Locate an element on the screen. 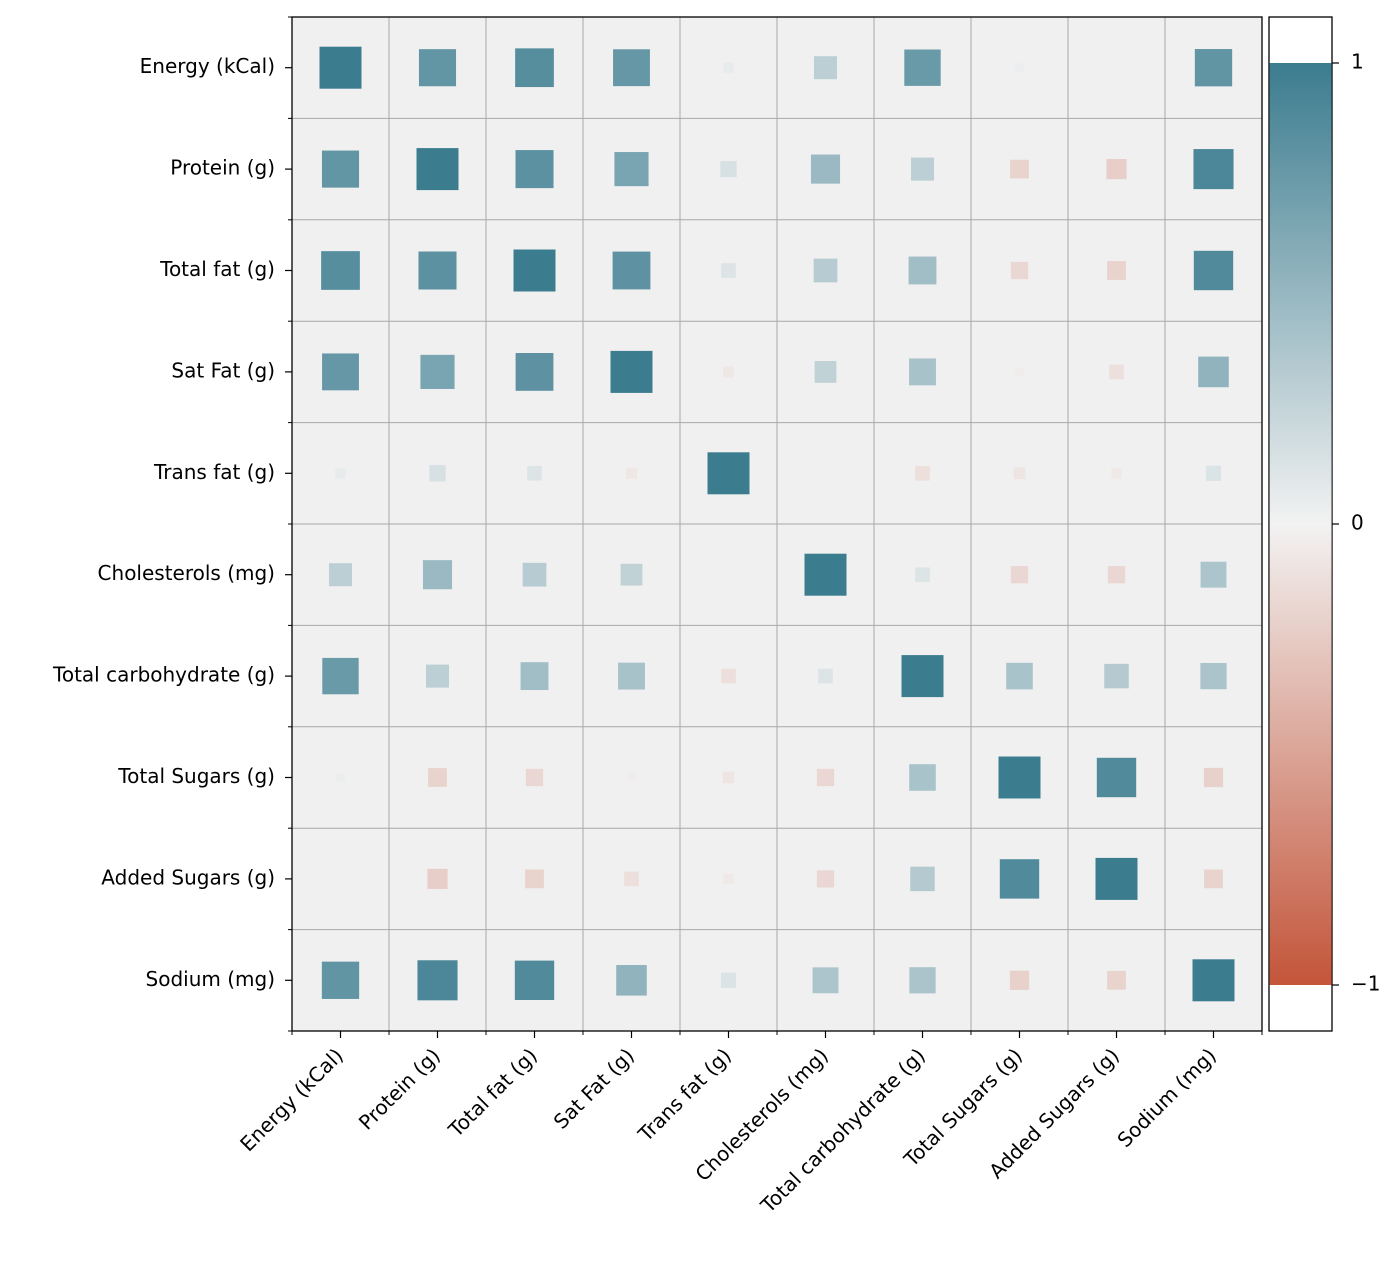 The width and height of the screenshot is (1400, 1263). y-tick-label: Trans fat (g) is located at coordinates (214, 472).